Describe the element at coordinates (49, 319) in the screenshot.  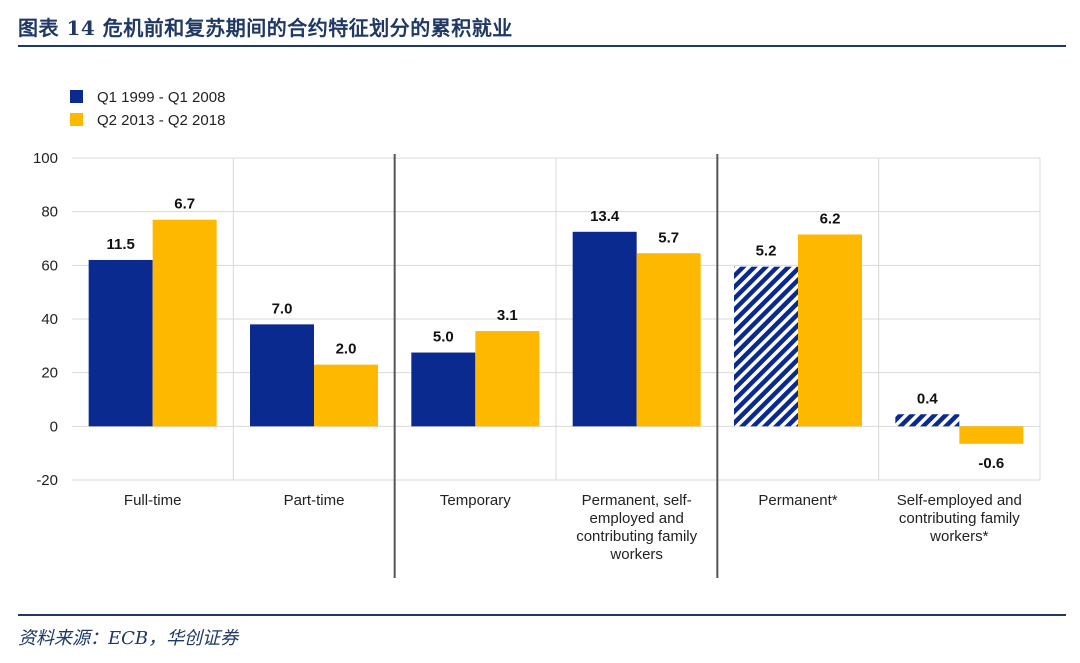
I see `y-tick-label: 40` at that location.